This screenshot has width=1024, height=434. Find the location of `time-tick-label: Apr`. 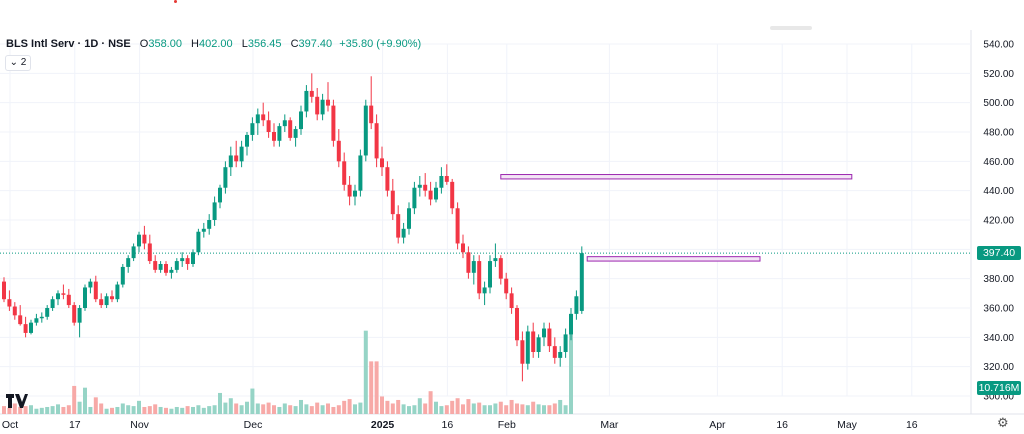

time-tick-label: Apr is located at coordinates (717, 425).